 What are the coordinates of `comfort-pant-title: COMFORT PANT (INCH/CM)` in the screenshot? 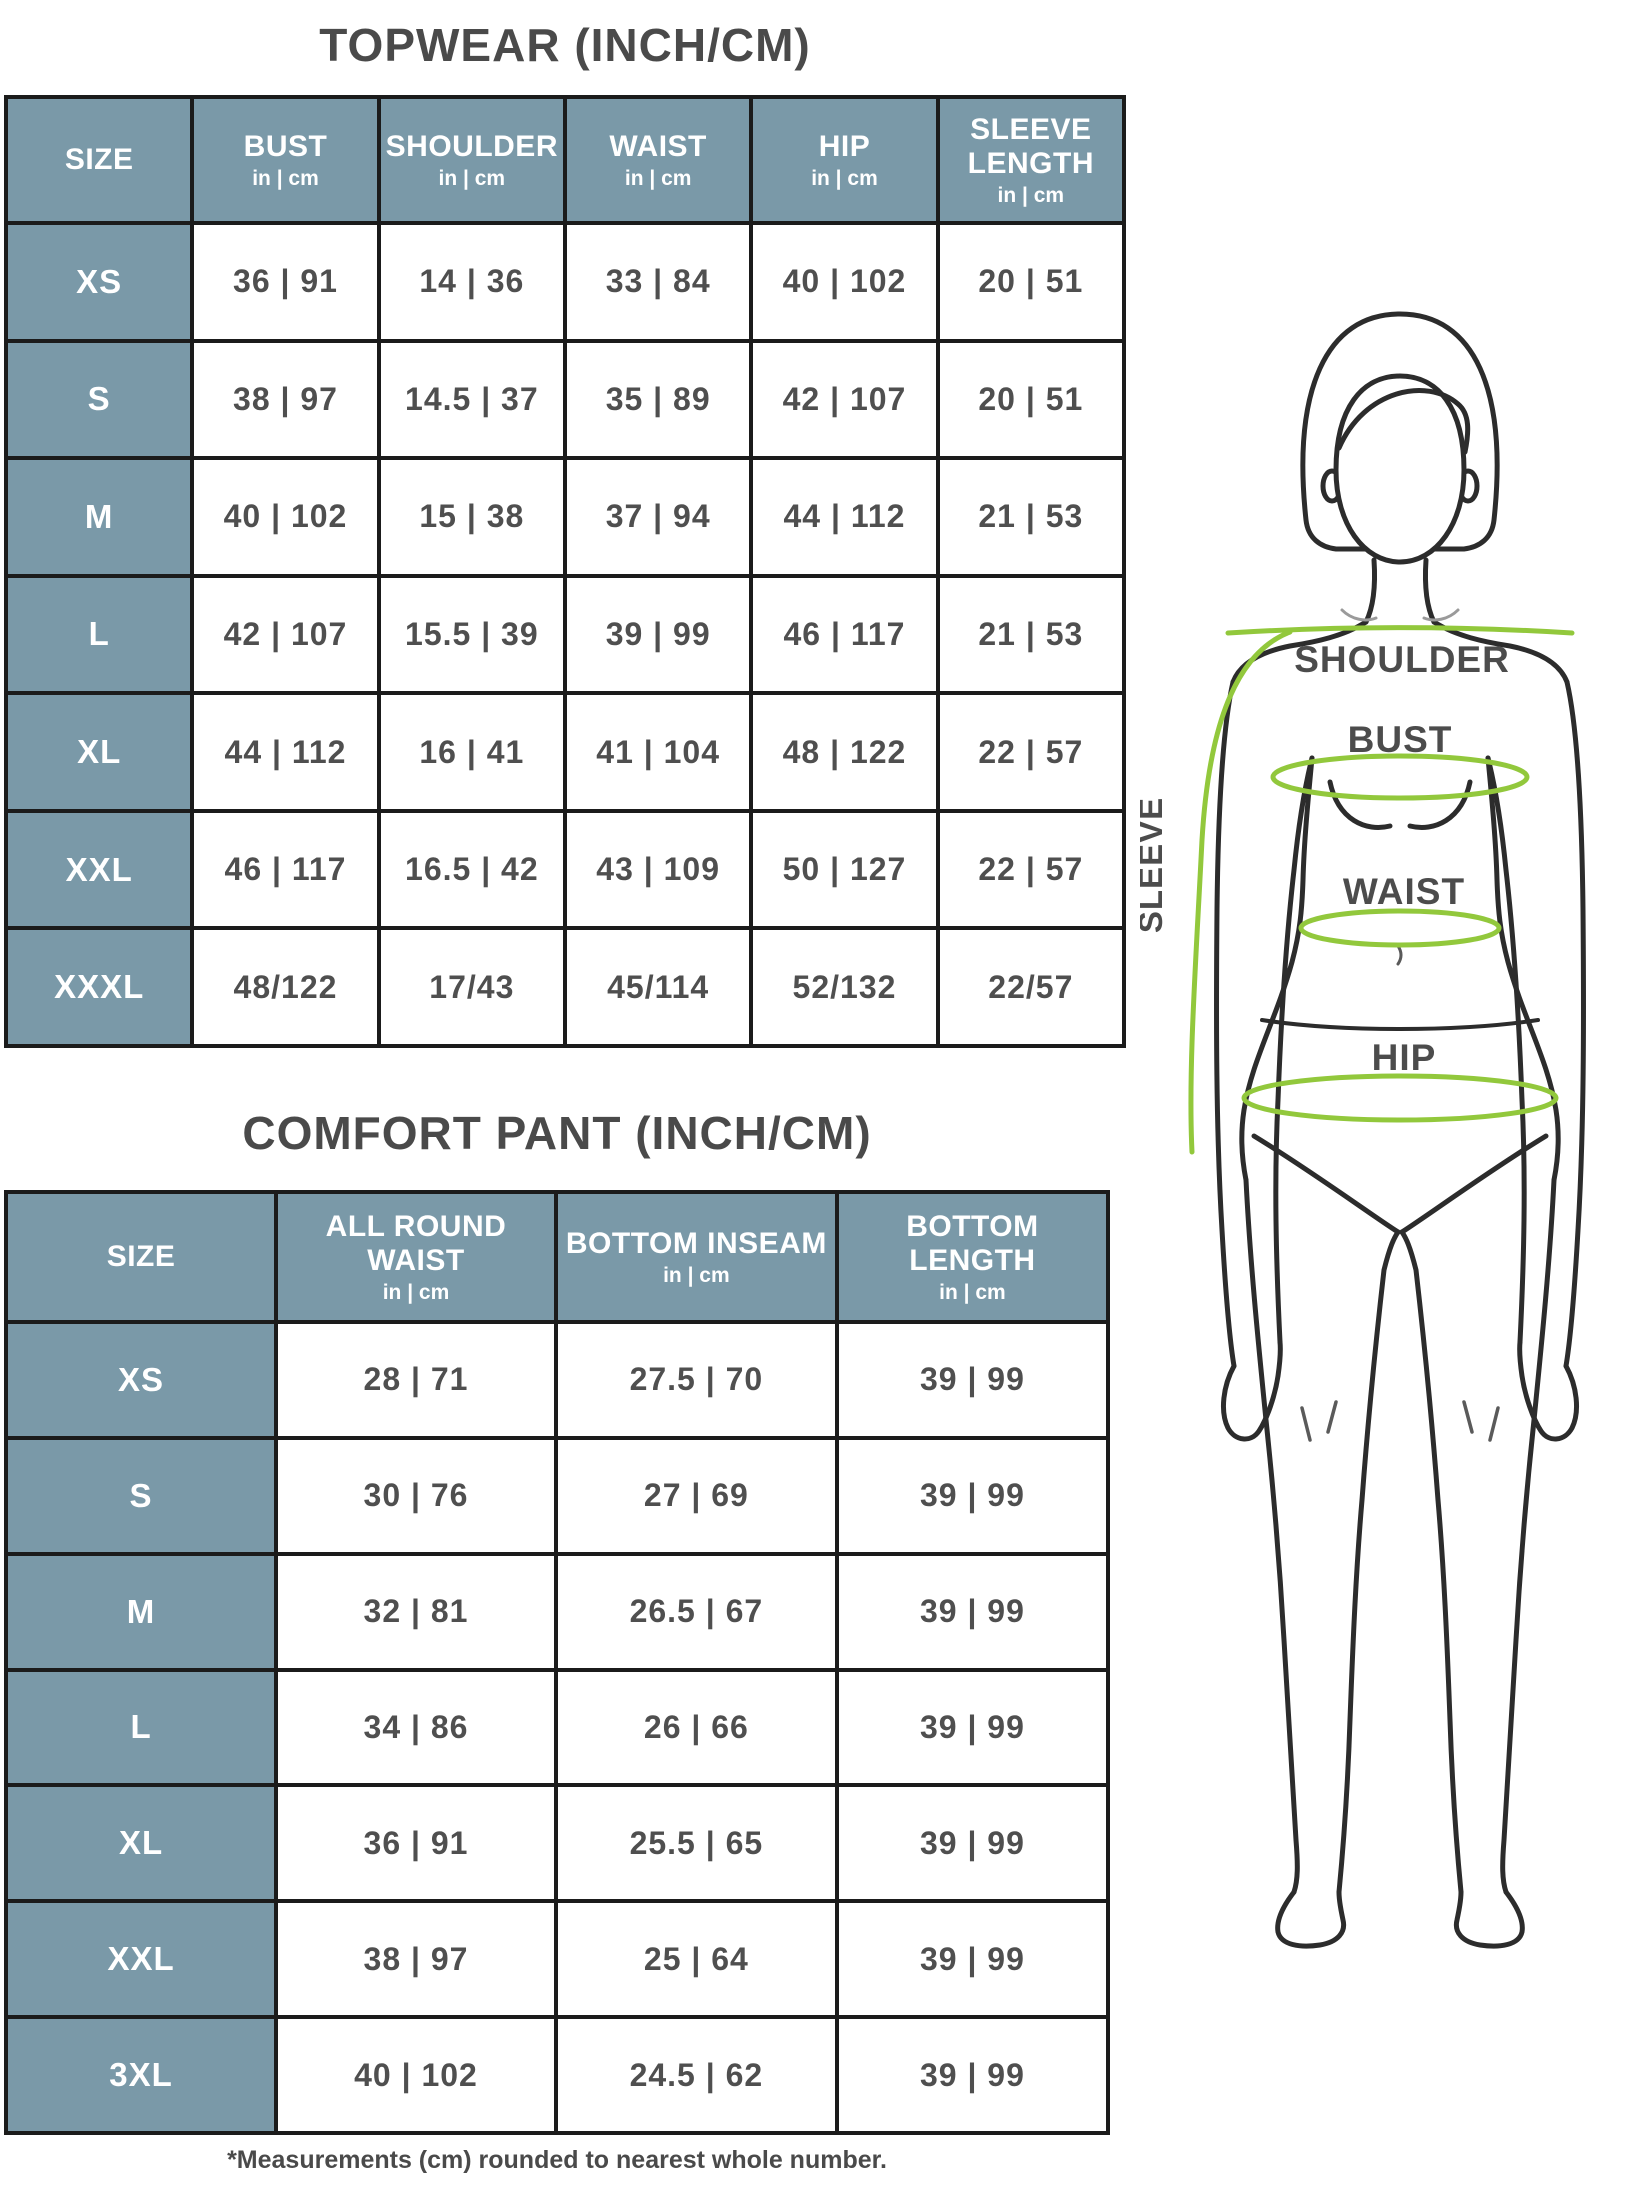 It's located at (557, 1133).